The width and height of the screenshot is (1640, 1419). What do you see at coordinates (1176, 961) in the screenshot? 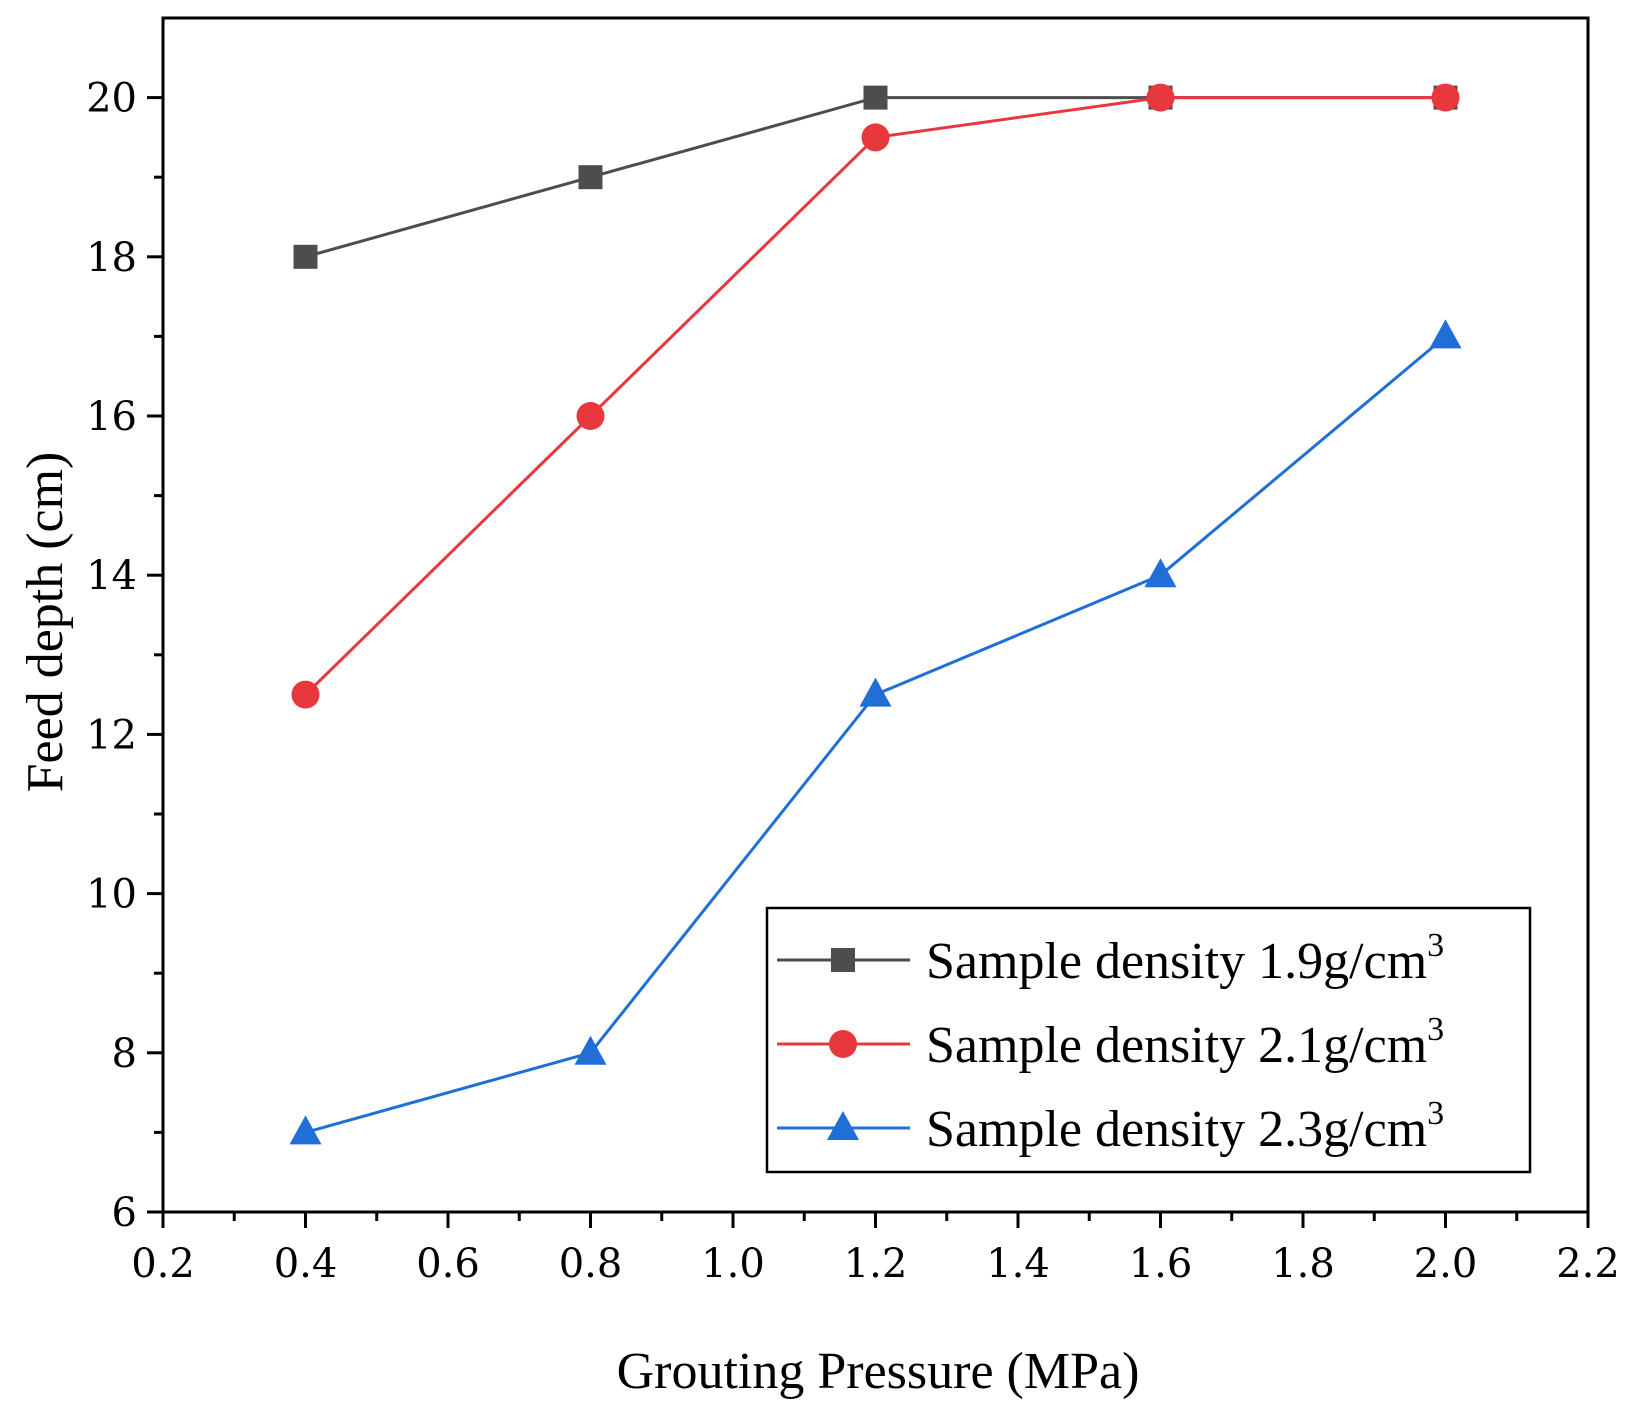
I see `legend-label-text: Sample density 1.9g/cm` at bounding box center [1176, 961].